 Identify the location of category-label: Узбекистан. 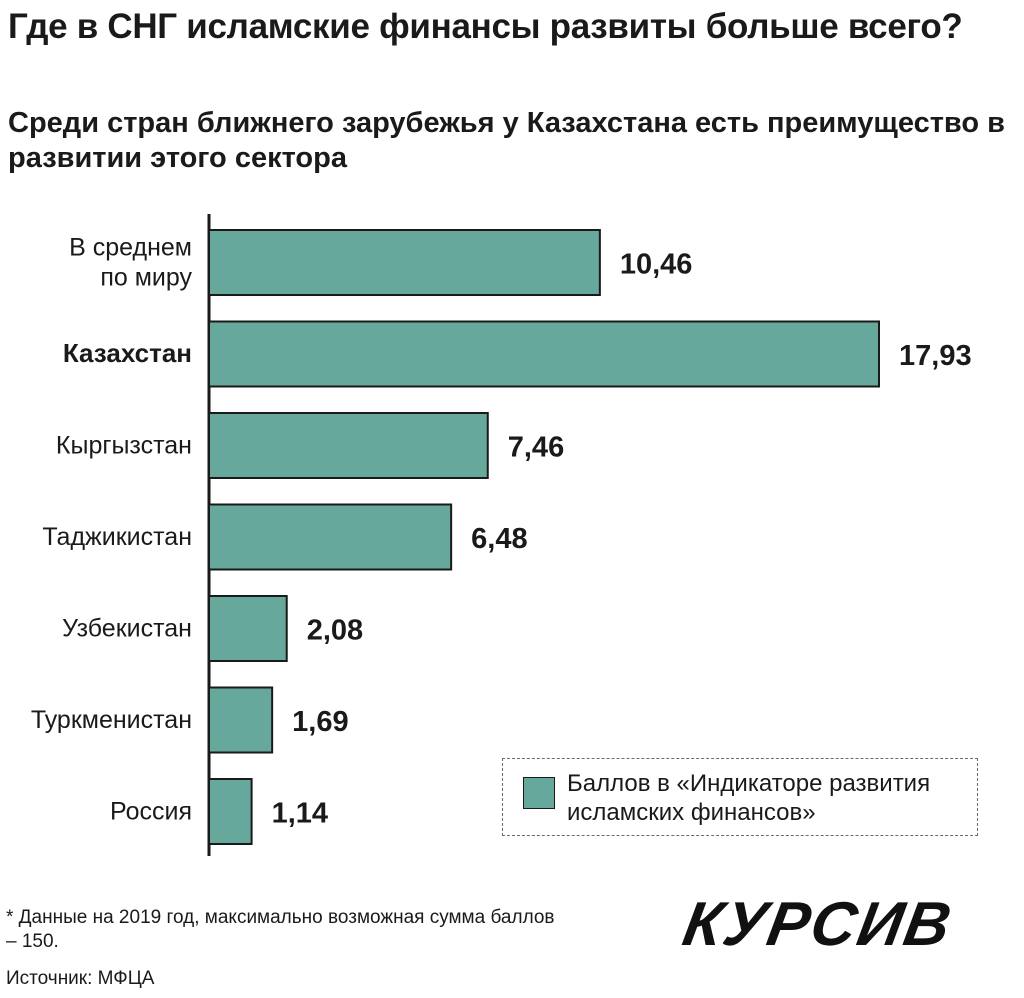
(127, 629).